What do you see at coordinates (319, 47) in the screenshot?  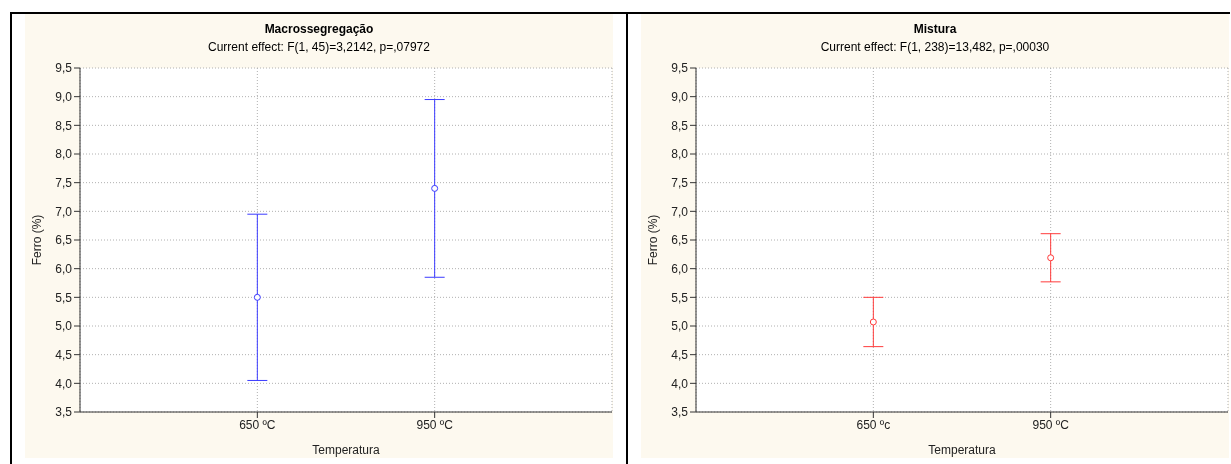 I see `chart-subtitle: Current effect: F(1, 45)=3,2142, p=,07972` at bounding box center [319, 47].